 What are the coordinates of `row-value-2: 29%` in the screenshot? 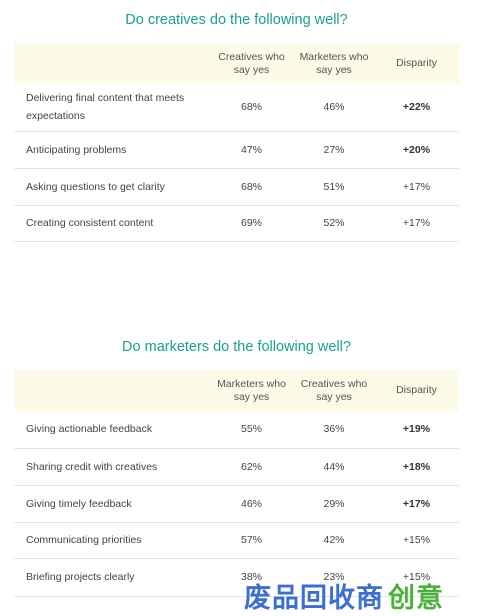 It's located at (334, 504).